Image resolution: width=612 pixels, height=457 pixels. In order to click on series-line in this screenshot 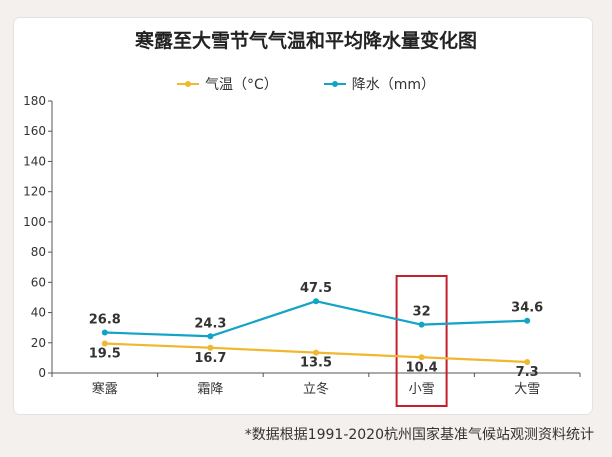, I will do `click(316, 319)`.